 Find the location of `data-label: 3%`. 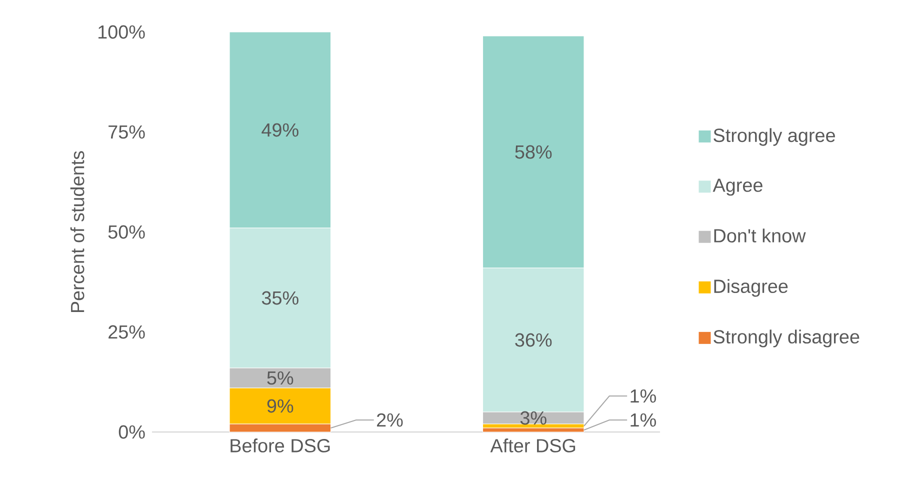

data-label: 3% is located at coordinates (533, 418).